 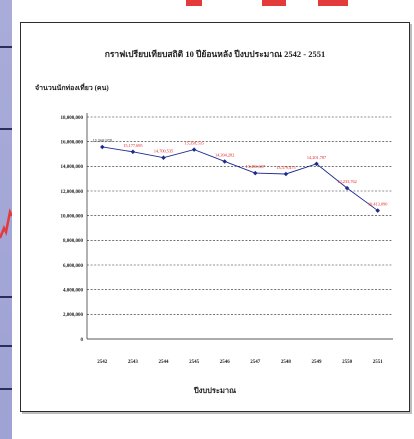 What do you see at coordinates (102, 362) in the screenshot?
I see `x-tick-label: 2542` at bounding box center [102, 362].